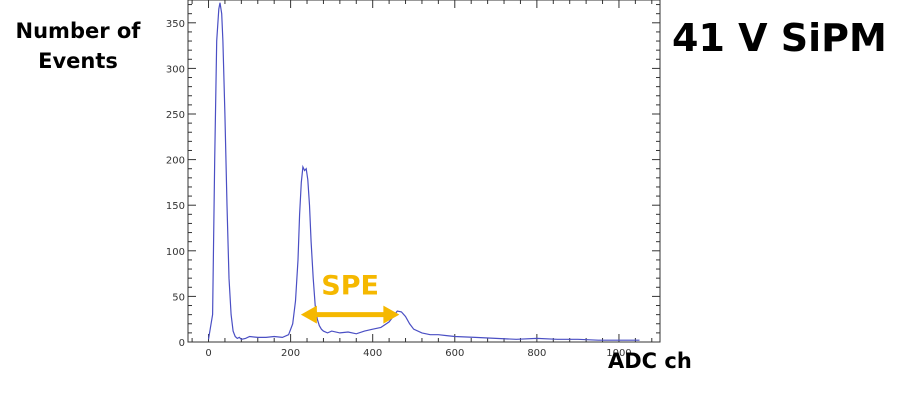 The height and width of the screenshot is (393, 910). Describe the element at coordinates (175, 161) in the screenshot. I see `y-tick-label: 200` at that location.